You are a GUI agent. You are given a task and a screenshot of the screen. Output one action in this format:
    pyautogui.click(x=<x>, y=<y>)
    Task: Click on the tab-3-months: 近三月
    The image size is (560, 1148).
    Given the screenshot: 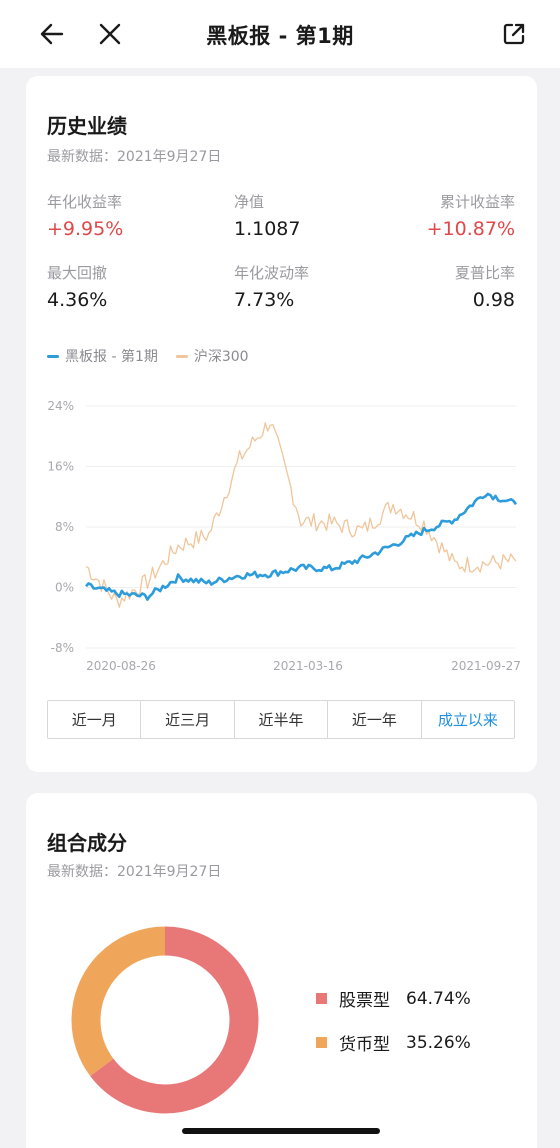 What is the action you would take?
    pyautogui.click(x=188, y=719)
    